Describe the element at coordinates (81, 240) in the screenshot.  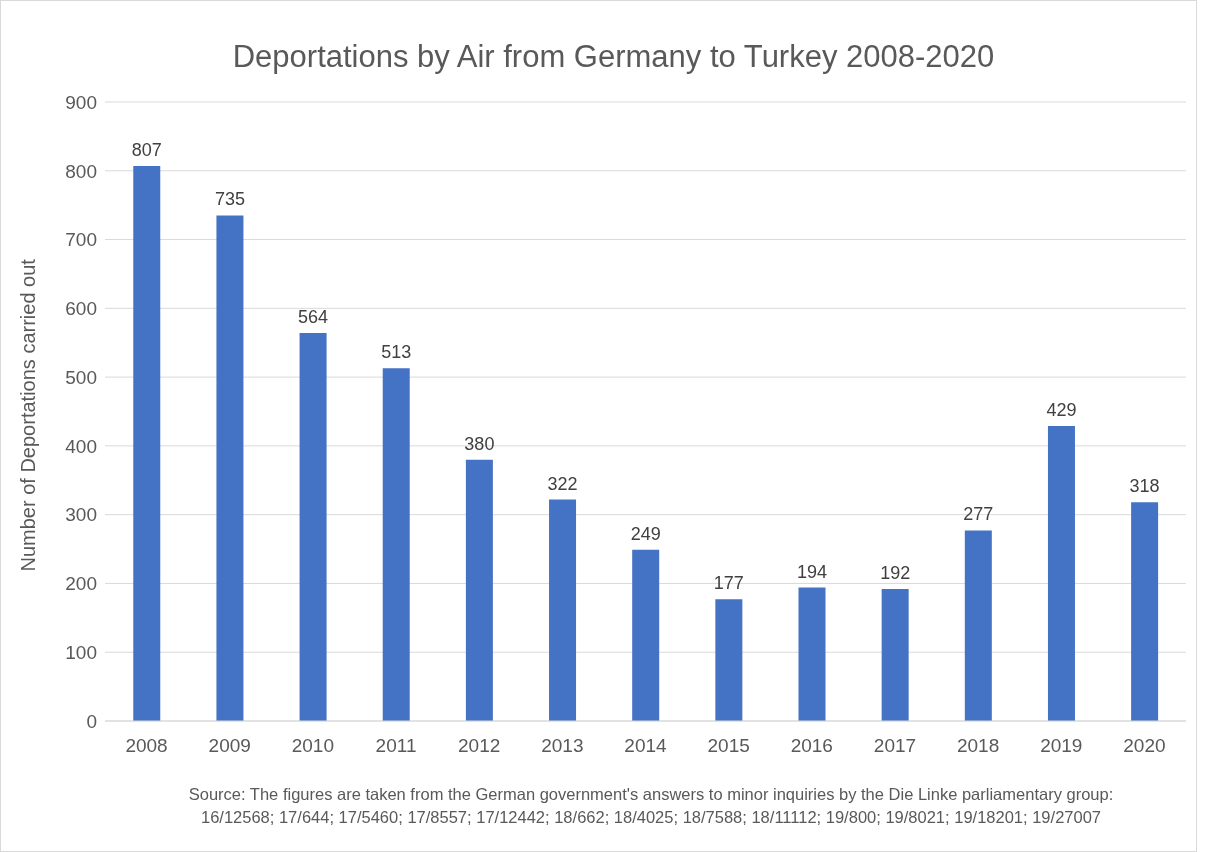
I see `y-tick-label: 700` at that location.